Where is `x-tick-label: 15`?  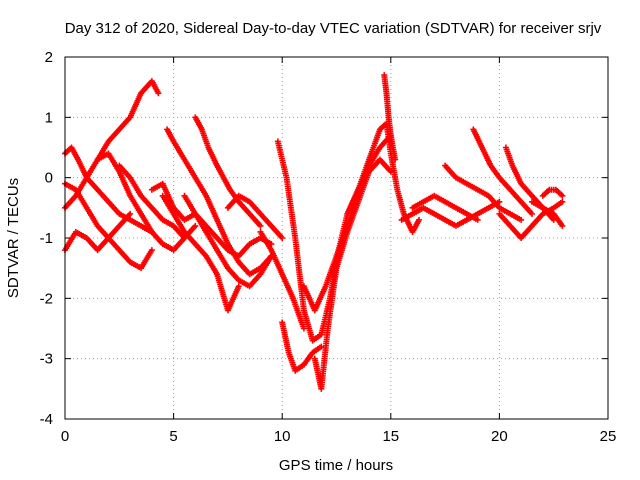
x-tick-label: 15 is located at coordinates (390, 436).